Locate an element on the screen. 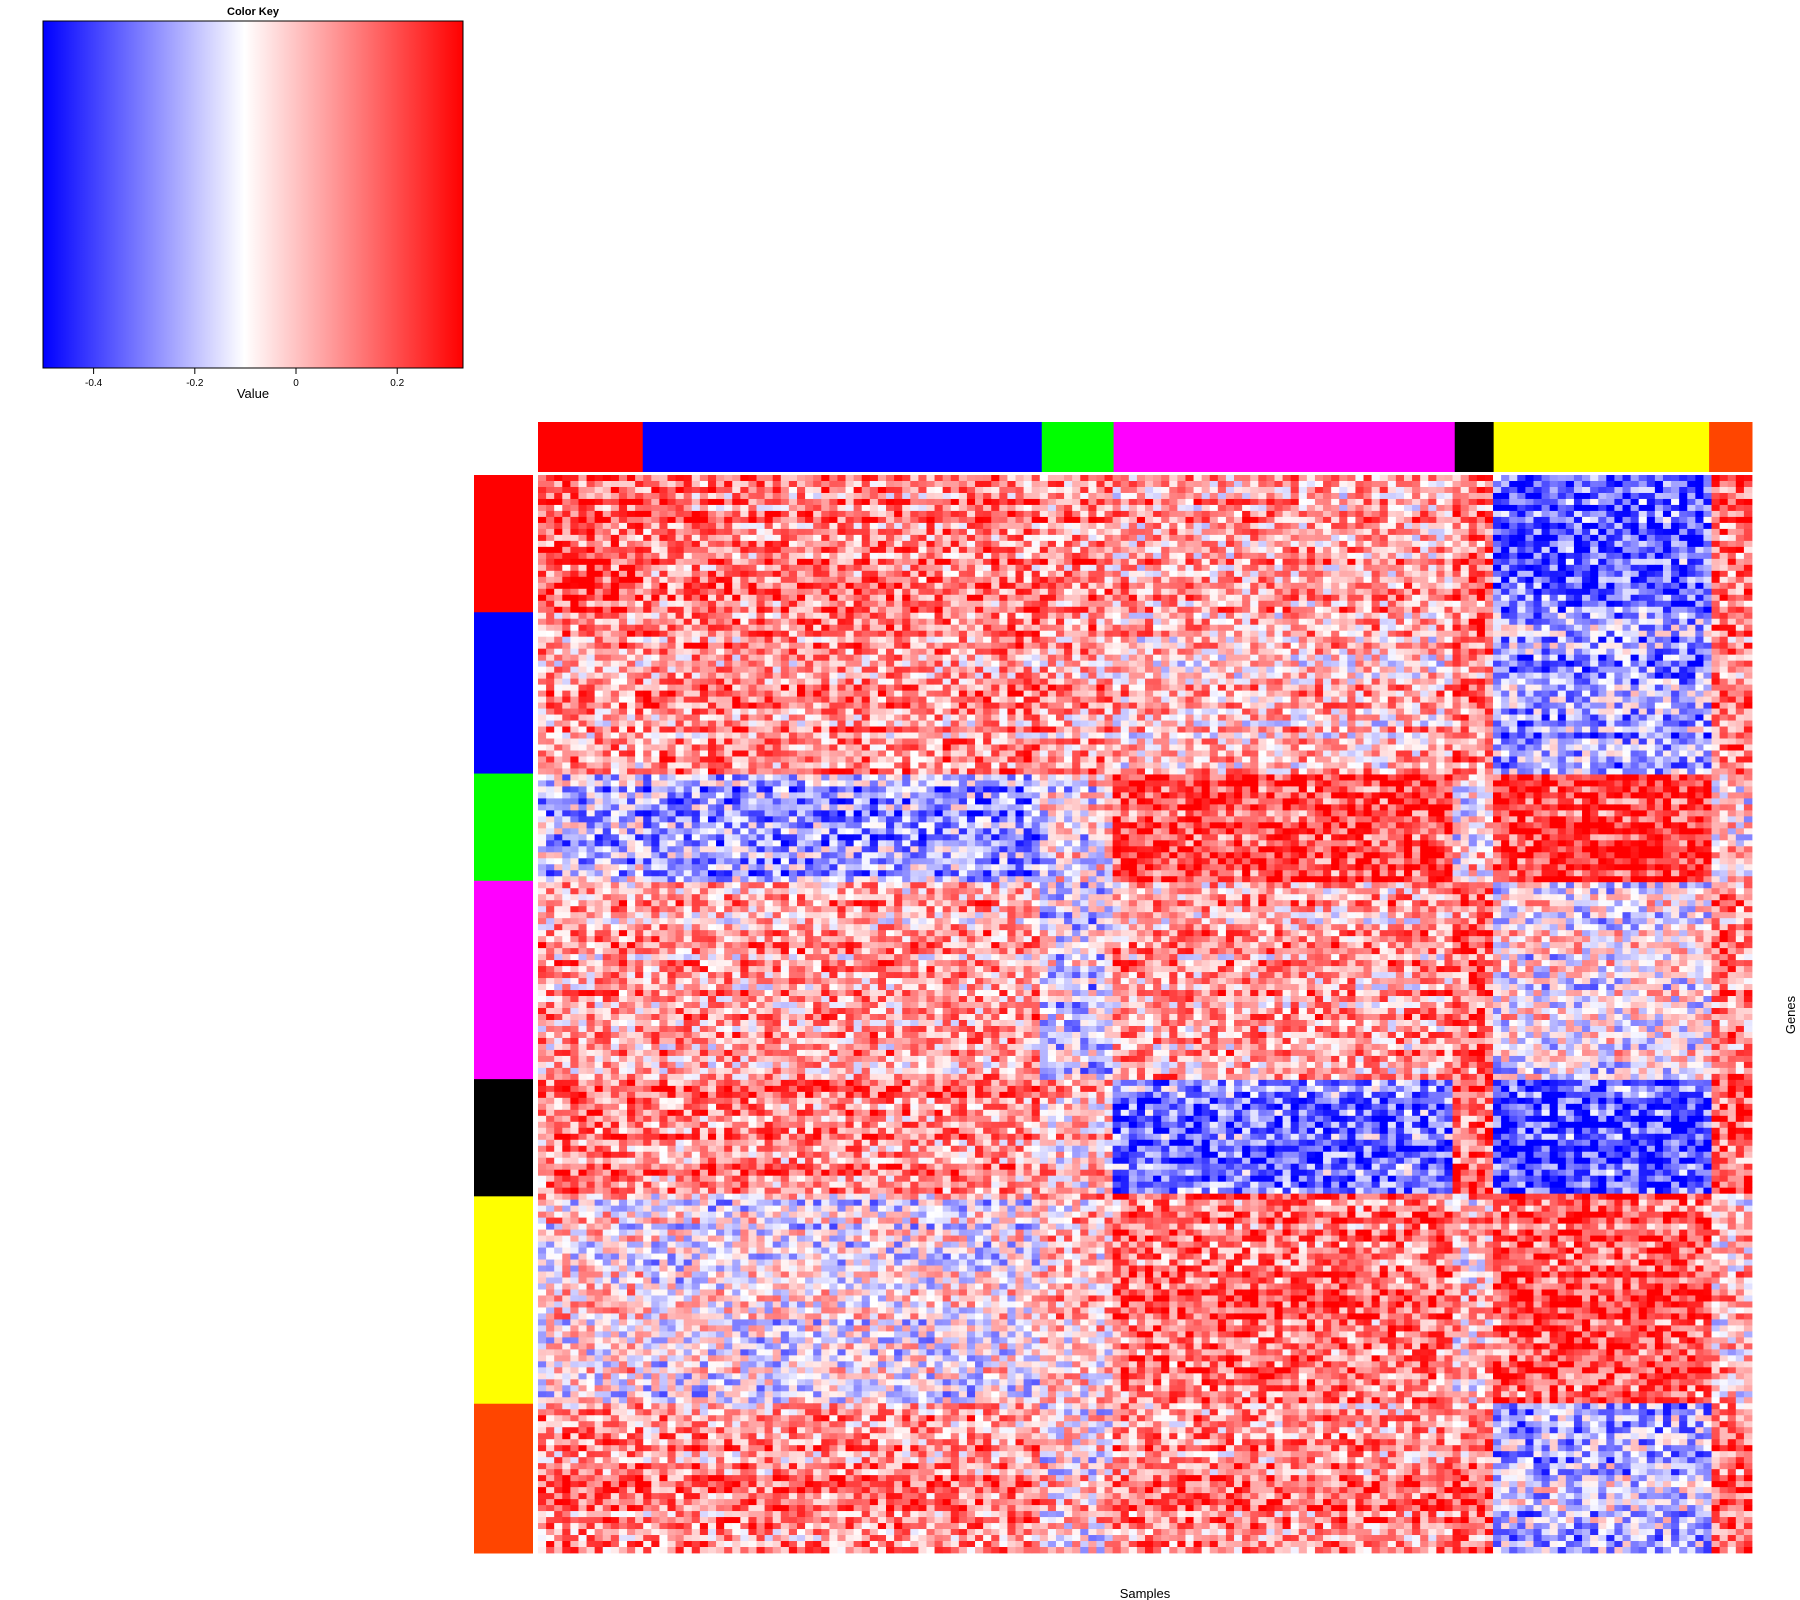 This screenshot has width=1800, height=1600. column-side-colors is located at coordinates (1145, 447).